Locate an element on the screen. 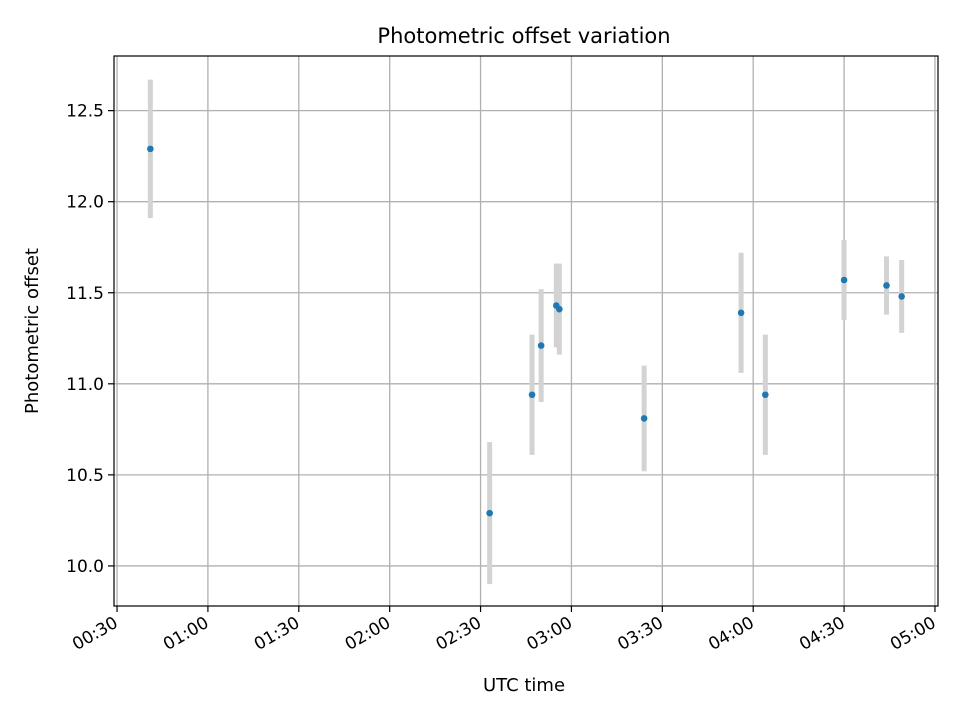 This screenshot has height=720, width=960. x-tick-label: 04:30 is located at coordinates (822, 634).